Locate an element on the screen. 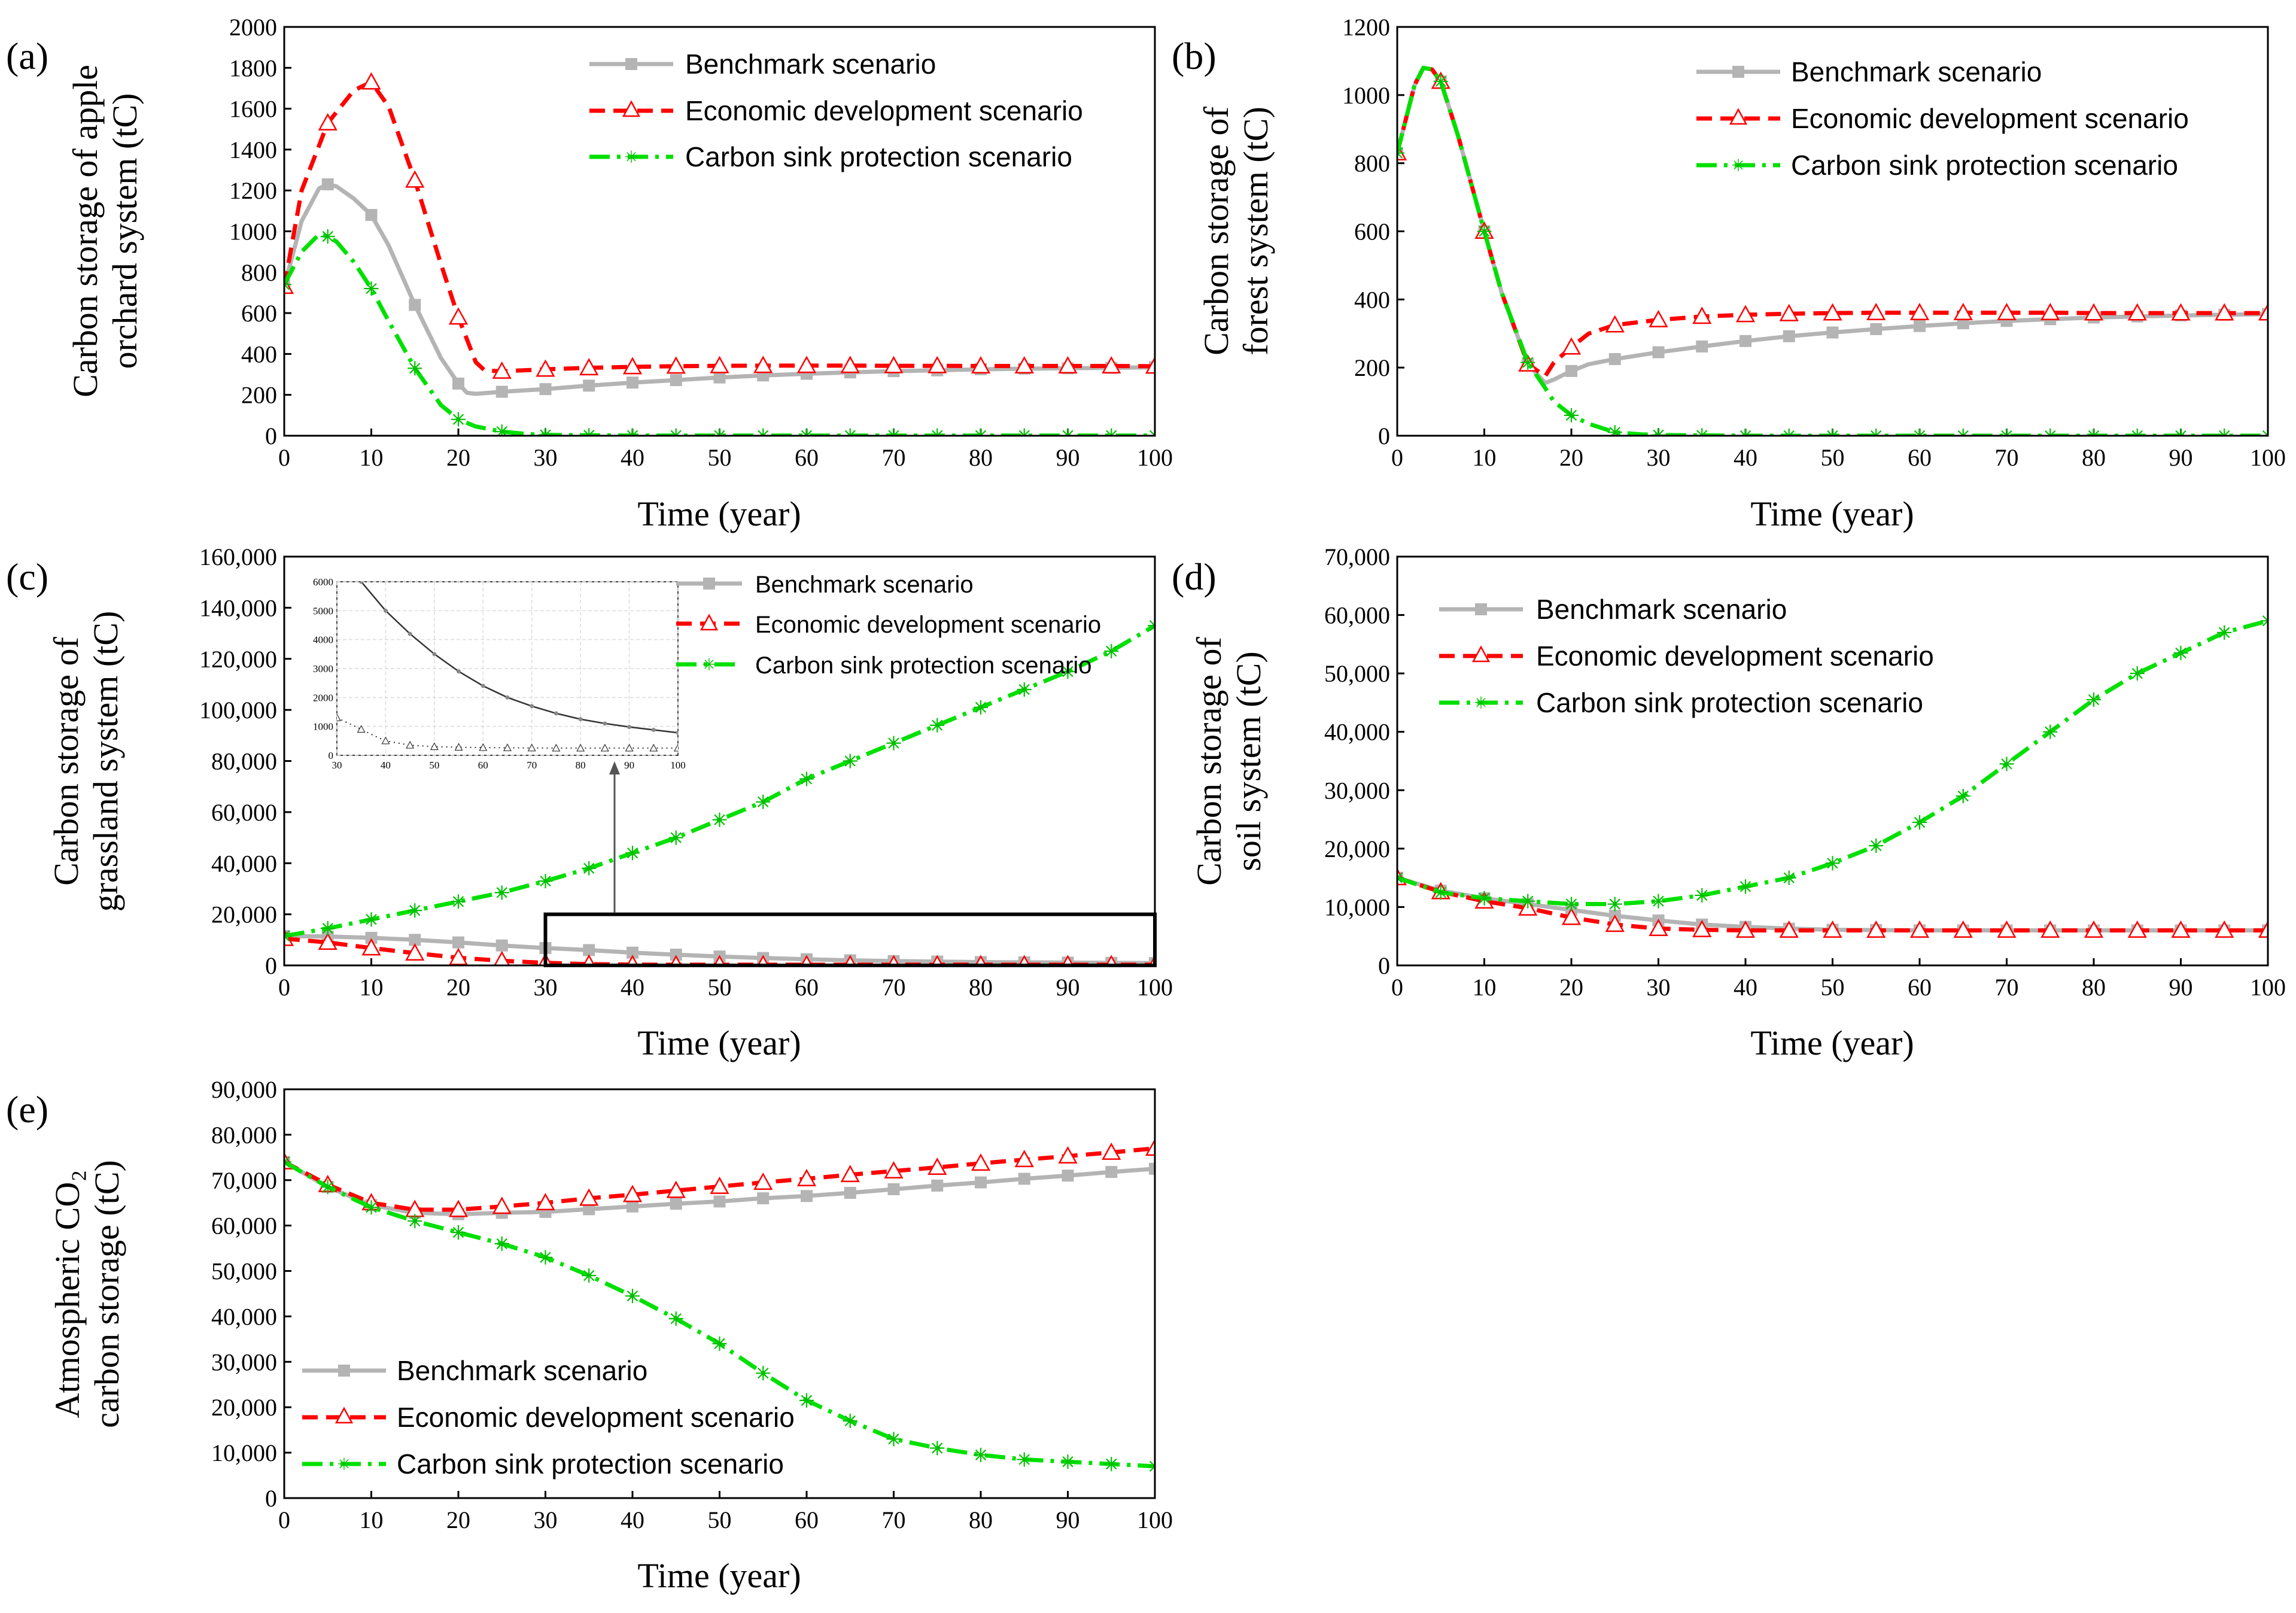 The image size is (2296, 1613). series-group-d is located at coordinates (1833, 776).